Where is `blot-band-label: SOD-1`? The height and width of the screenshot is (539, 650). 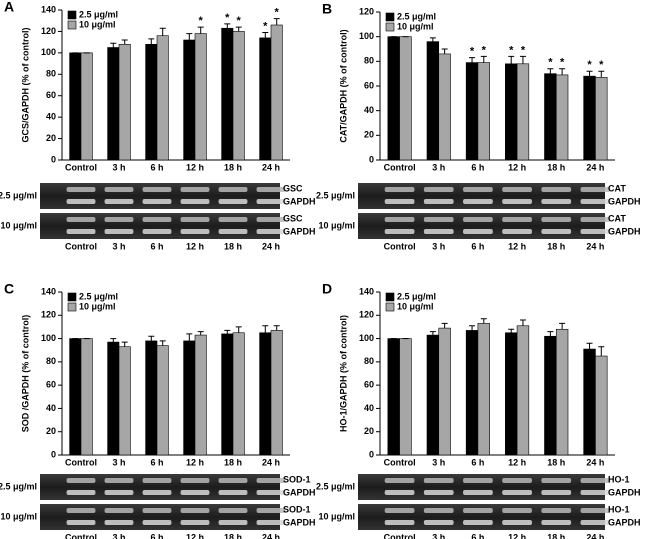
blot-band-label: SOD-1 is located at coordinates (297, 509).